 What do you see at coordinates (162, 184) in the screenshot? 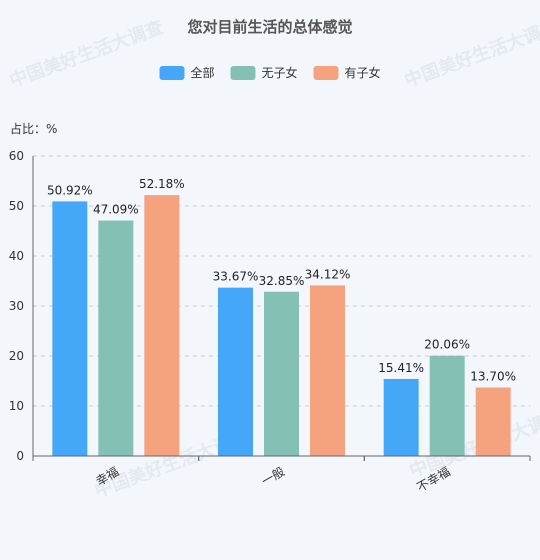
I see `data-label: 52.18%` at bounding box center [162, 184].